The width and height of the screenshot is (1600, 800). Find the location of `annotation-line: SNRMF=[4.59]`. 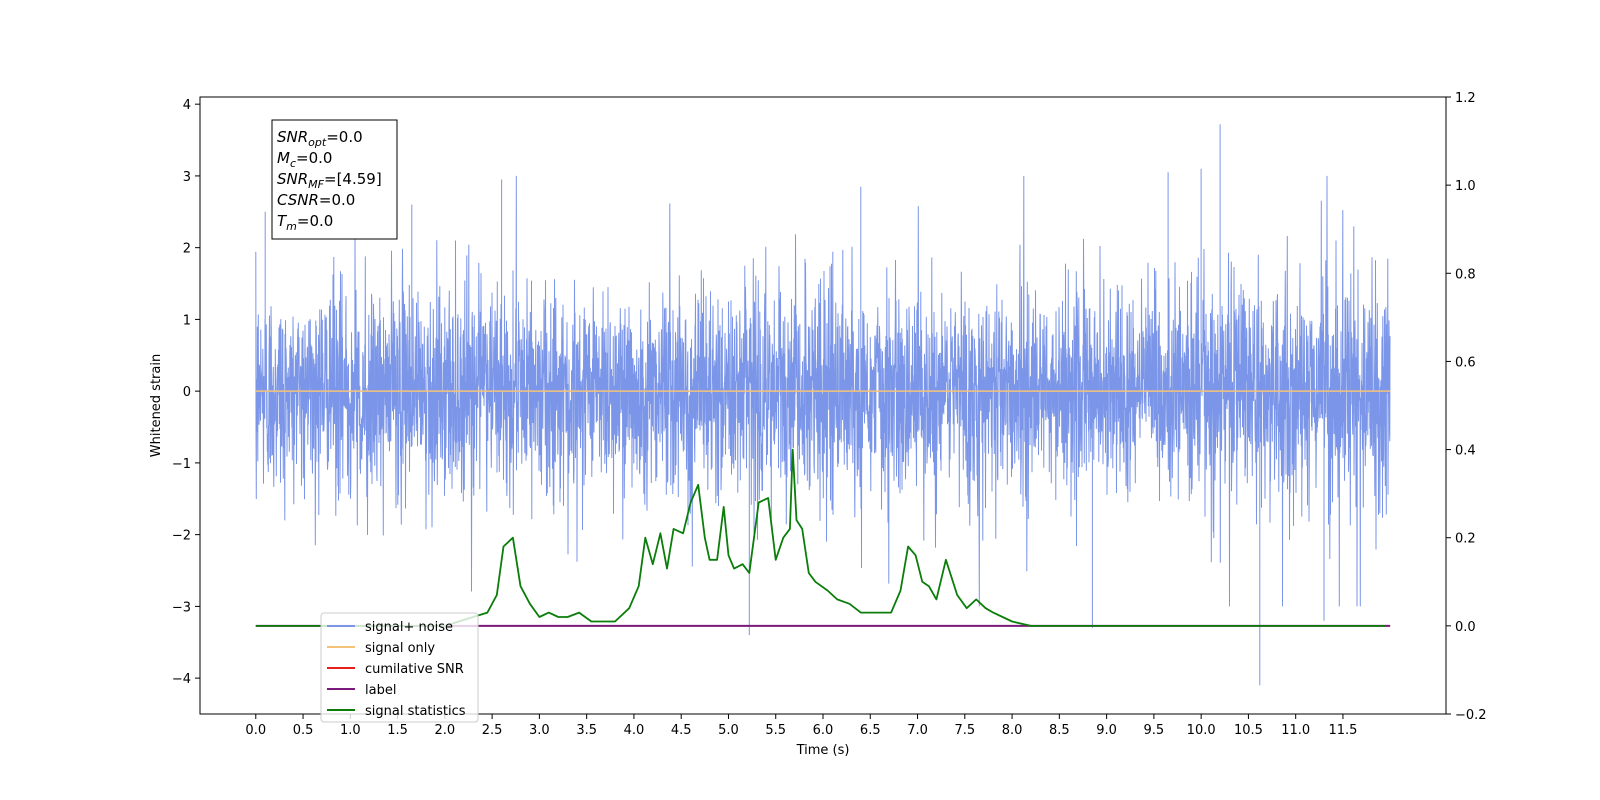

annotation-line: SNRMF=[4.59] is located at coordinates (329, 180).